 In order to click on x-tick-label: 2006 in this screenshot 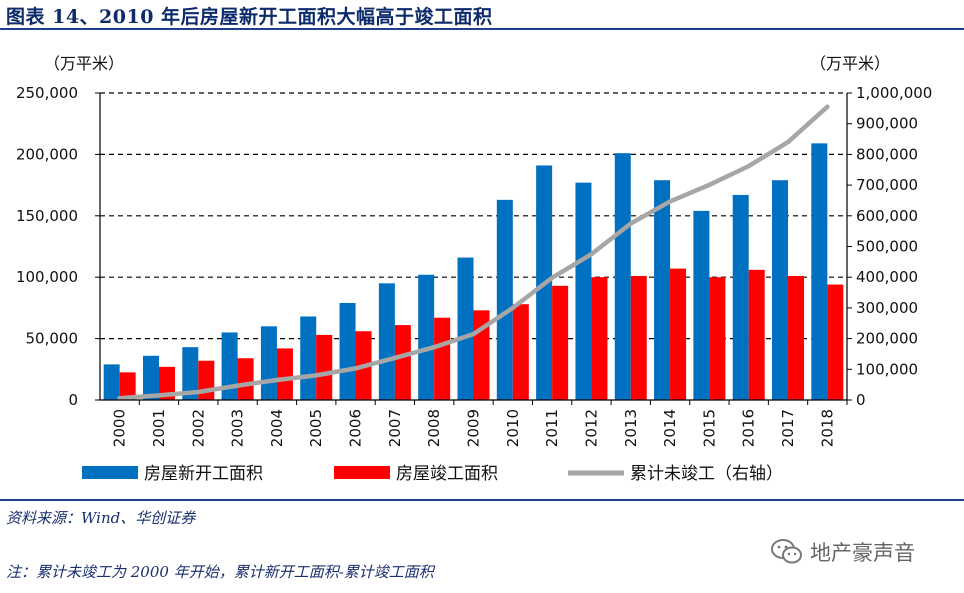, I will do `click(356, 428)`.